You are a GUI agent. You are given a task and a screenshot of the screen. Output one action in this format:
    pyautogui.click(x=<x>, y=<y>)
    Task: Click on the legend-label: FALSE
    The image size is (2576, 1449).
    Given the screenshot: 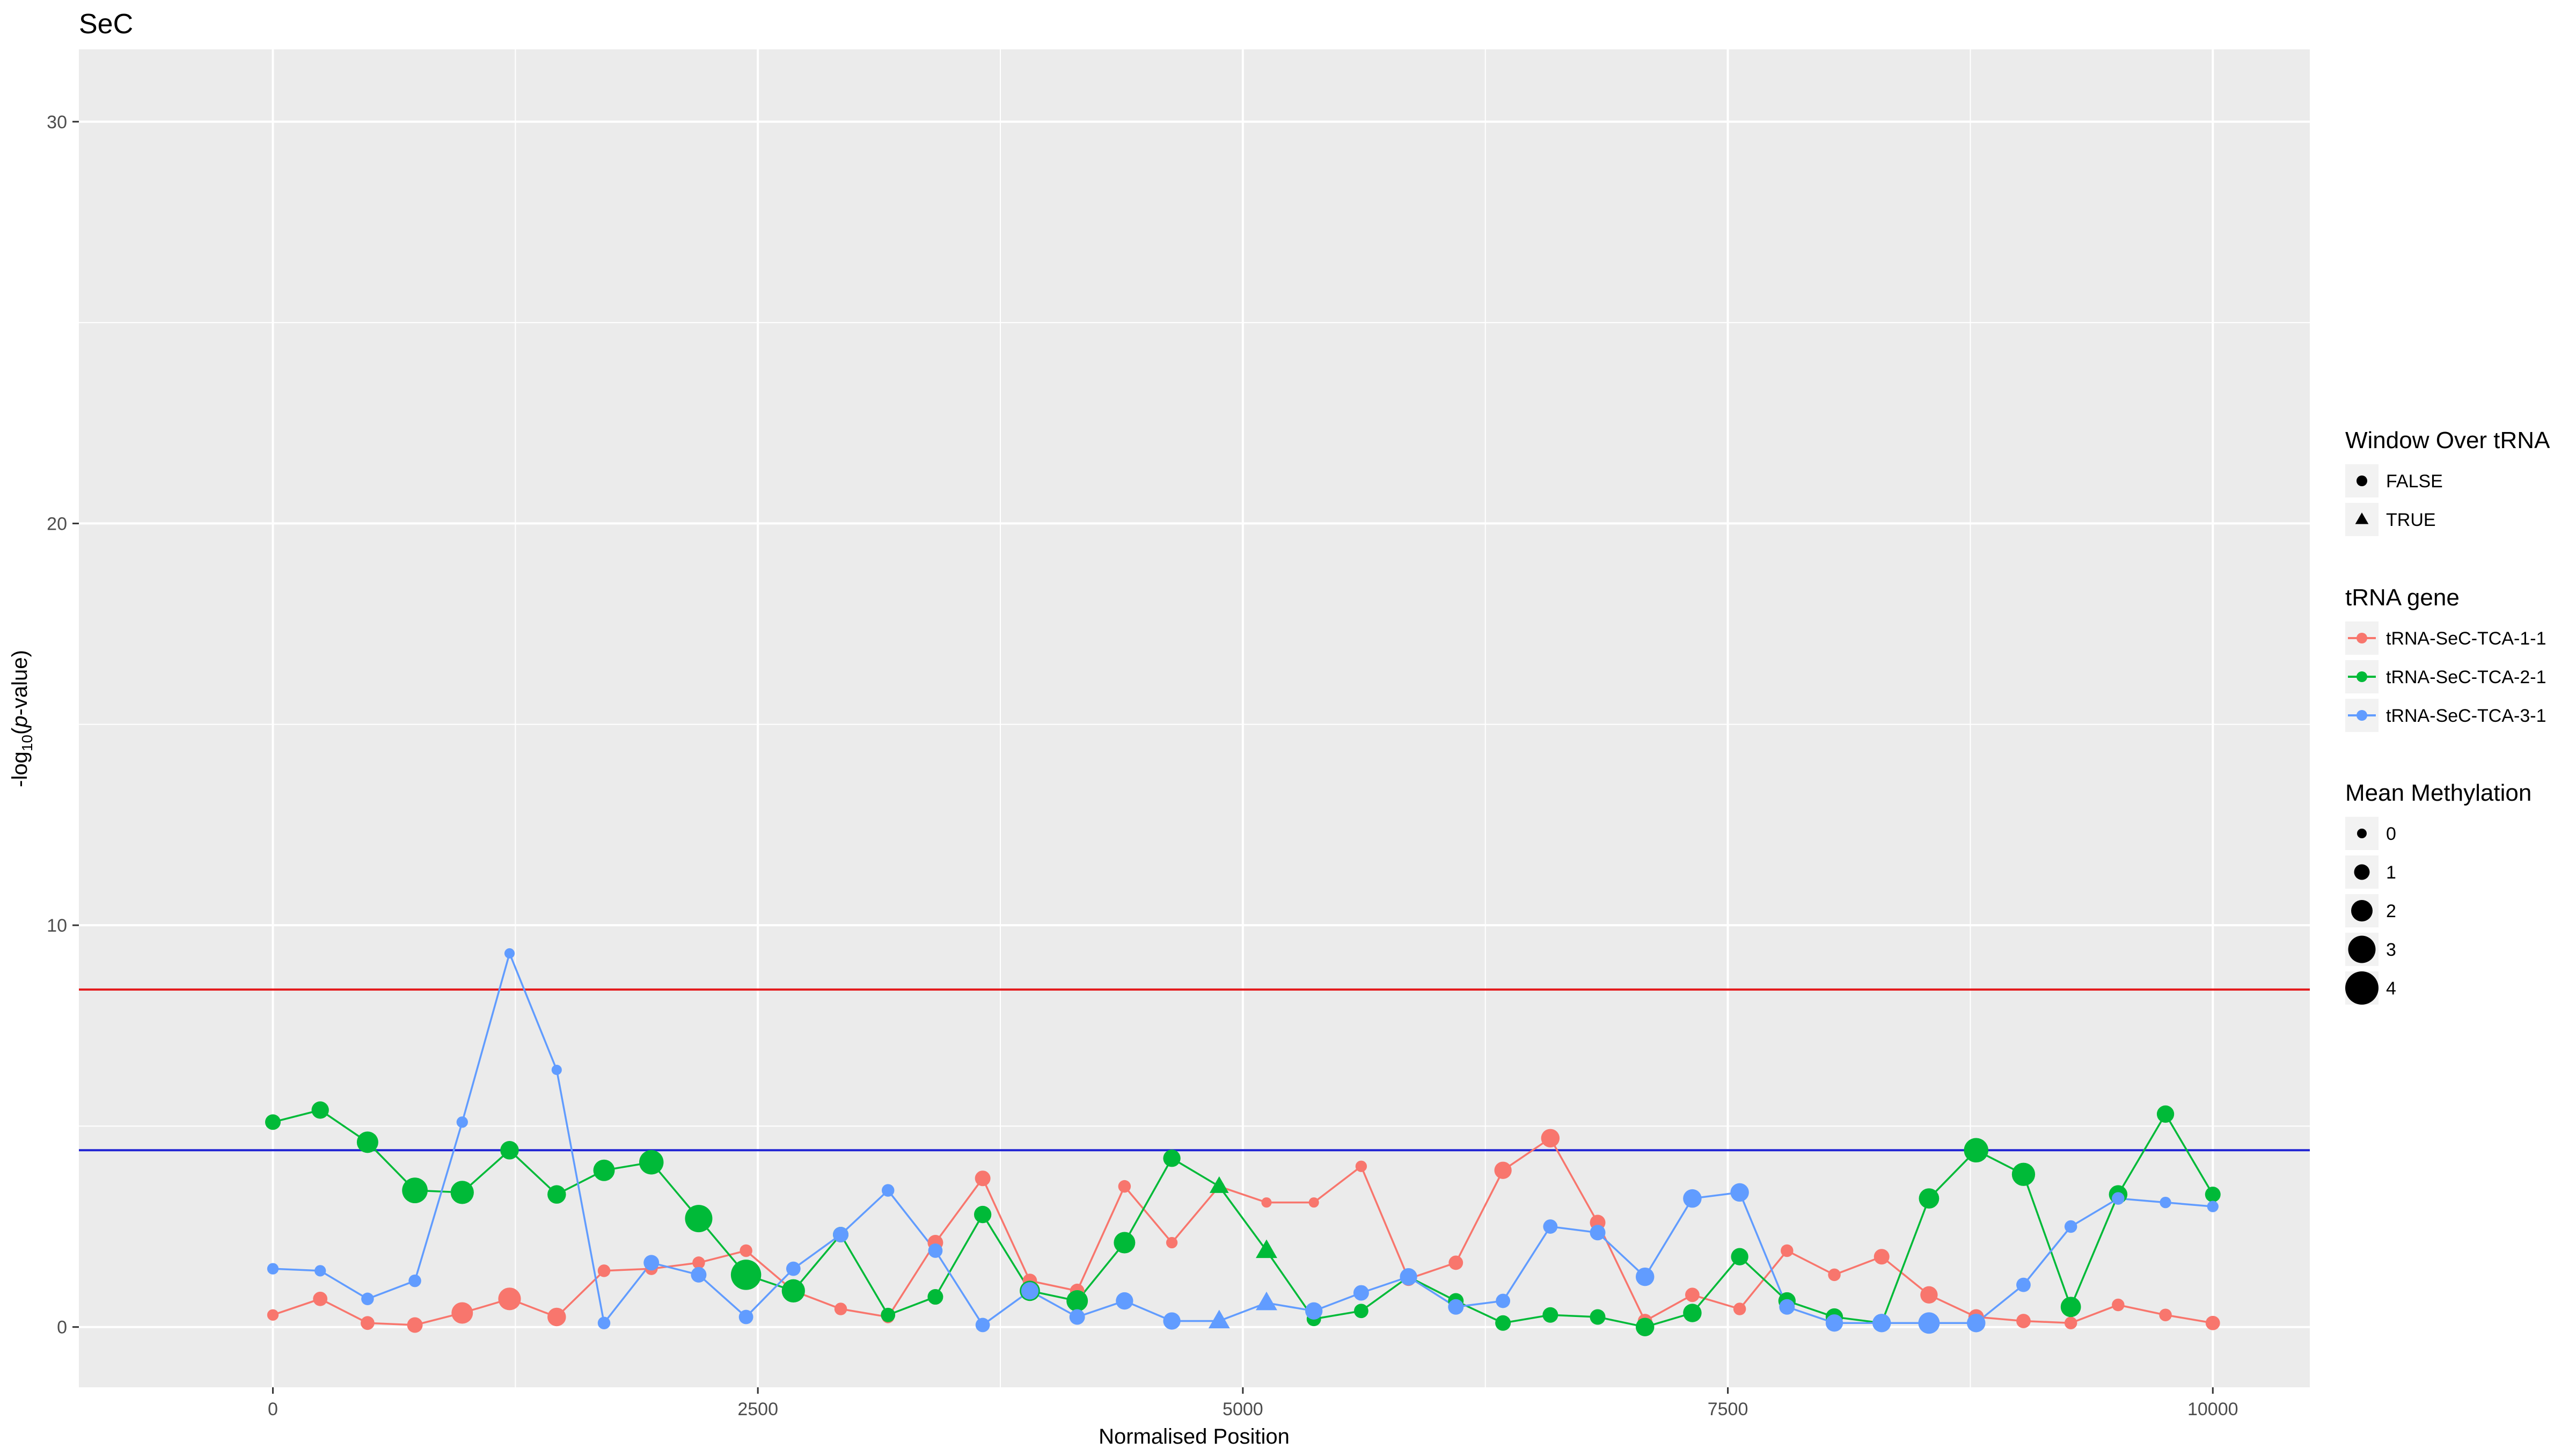 What is the action you would take?
    pyautogui.click(x=2414, y=481)
    